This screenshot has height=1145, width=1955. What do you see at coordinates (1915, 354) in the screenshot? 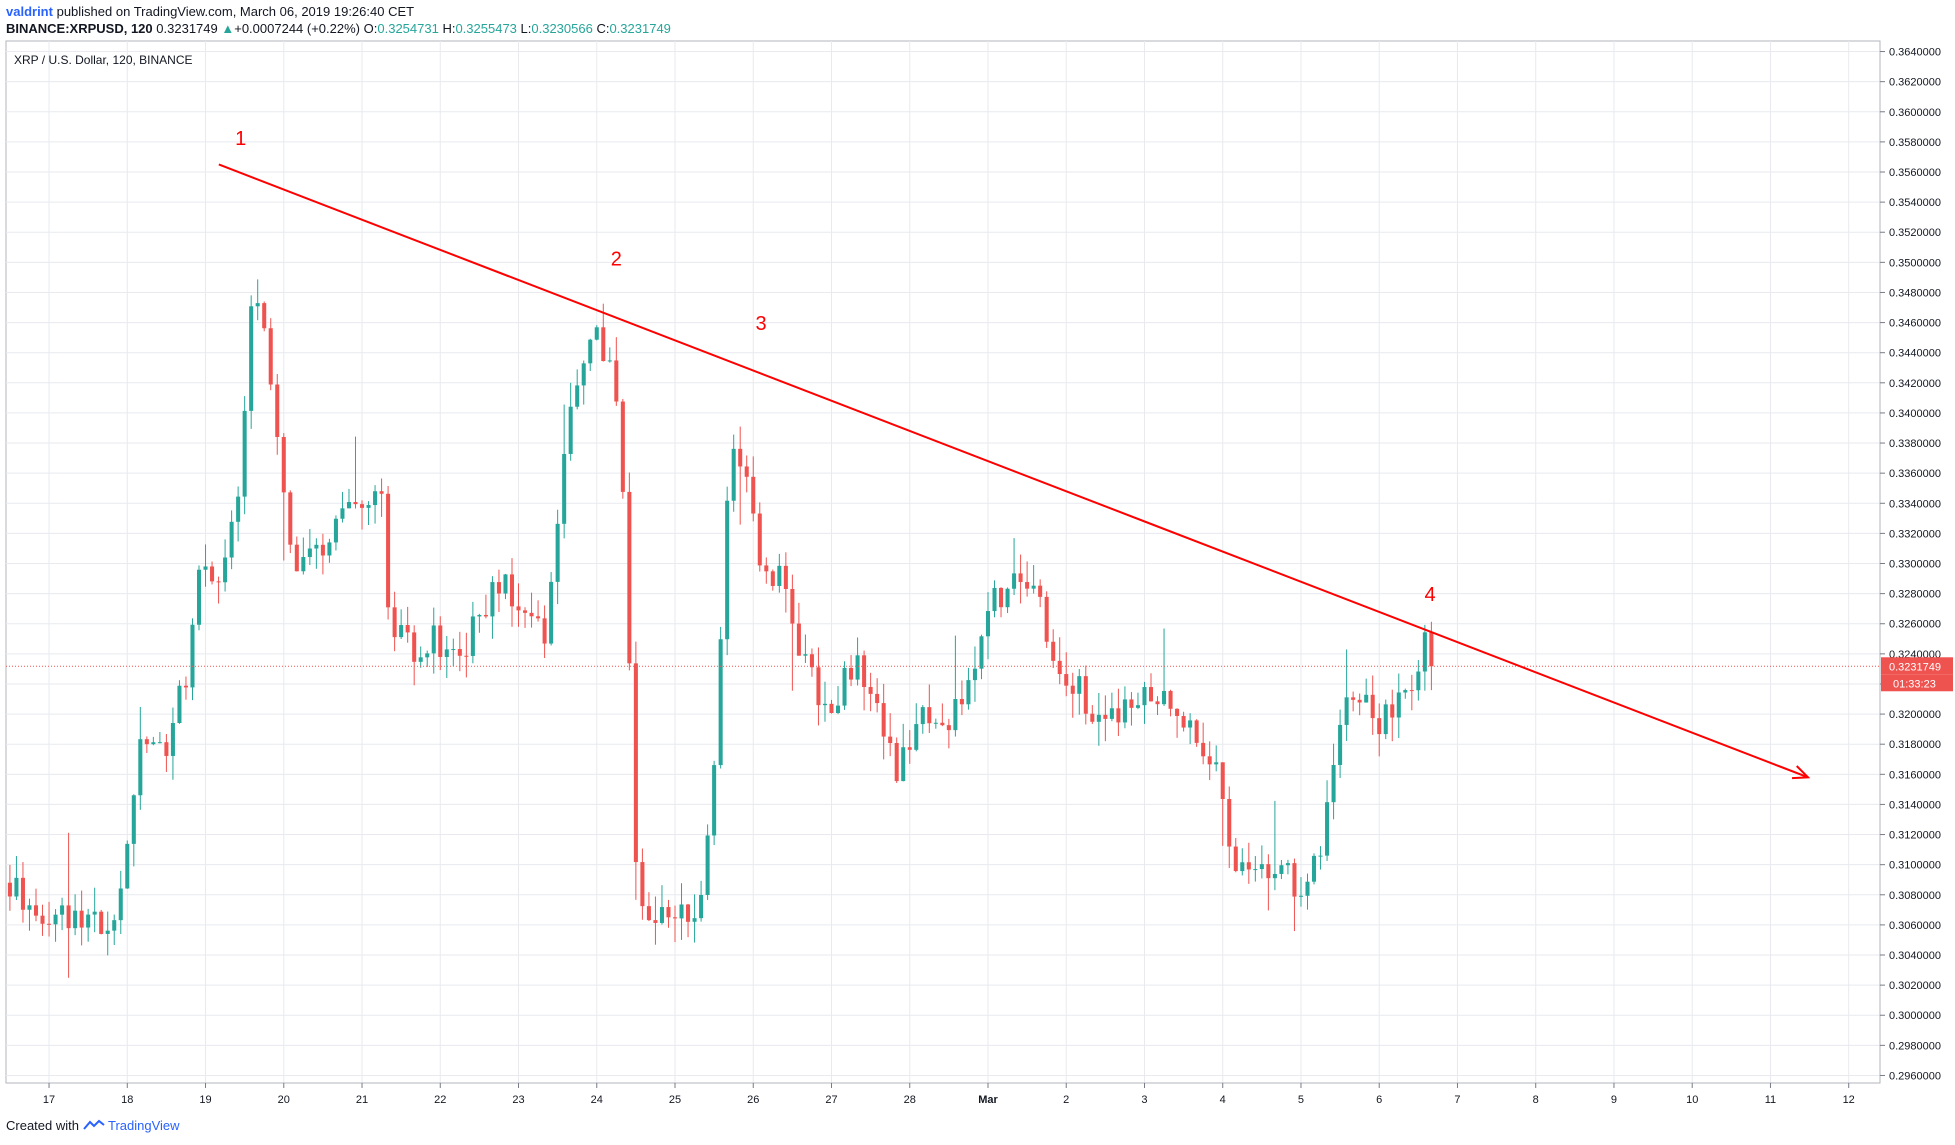
I see `price-tick-label: 0.3440000` at bounding box center [1915, 354].